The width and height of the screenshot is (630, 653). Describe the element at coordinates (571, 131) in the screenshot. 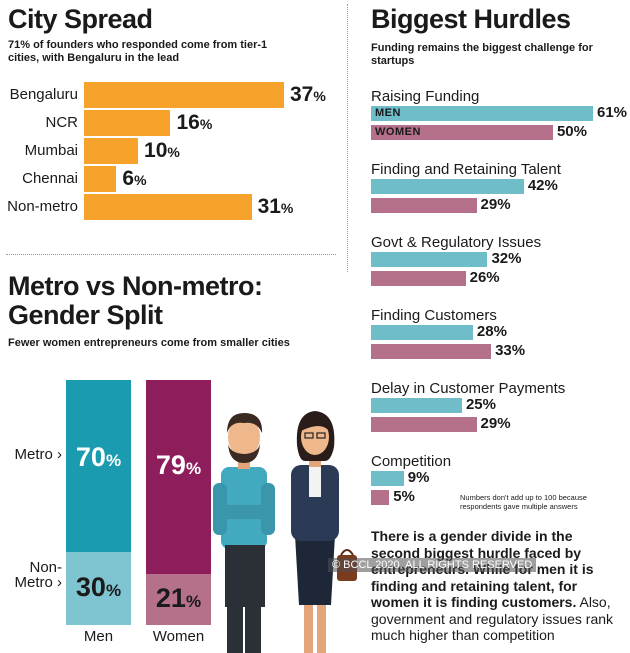

I see `women-value: 50%` at that location.